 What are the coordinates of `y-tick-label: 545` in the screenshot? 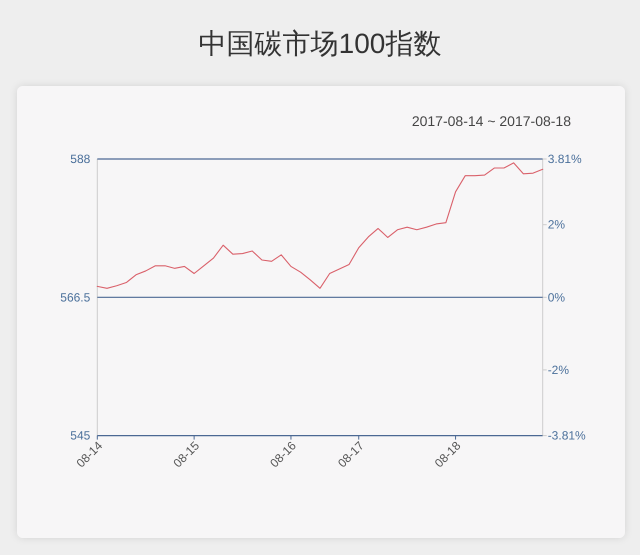 It's located at (80, 435).